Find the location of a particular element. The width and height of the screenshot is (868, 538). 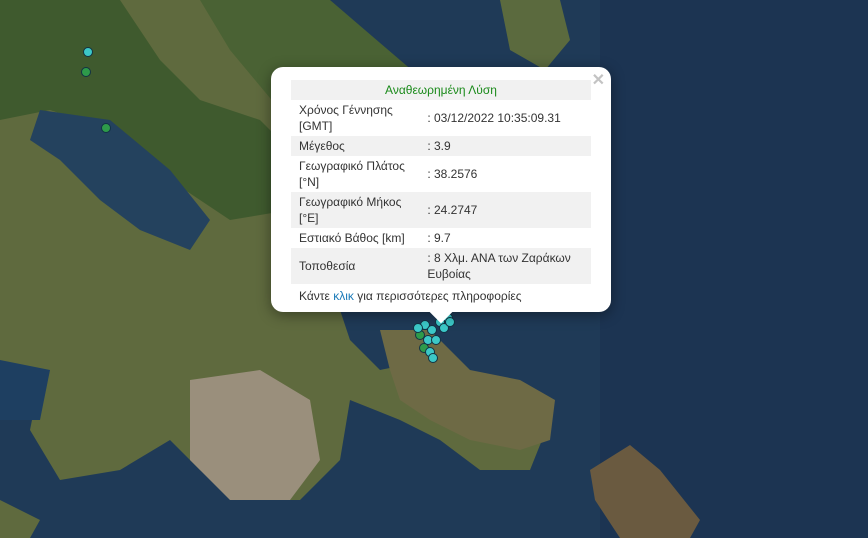

value-longitude: : 24.2747 is located at coordinates (505, 210).